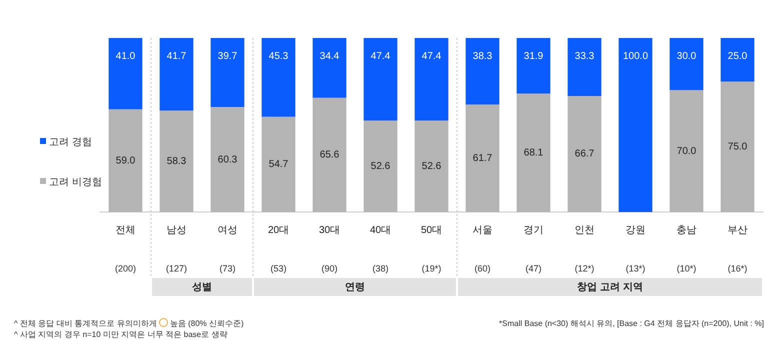  Describe the element at coordinates (202, 287) in the screenshot. I see `text: 성별` at that location.